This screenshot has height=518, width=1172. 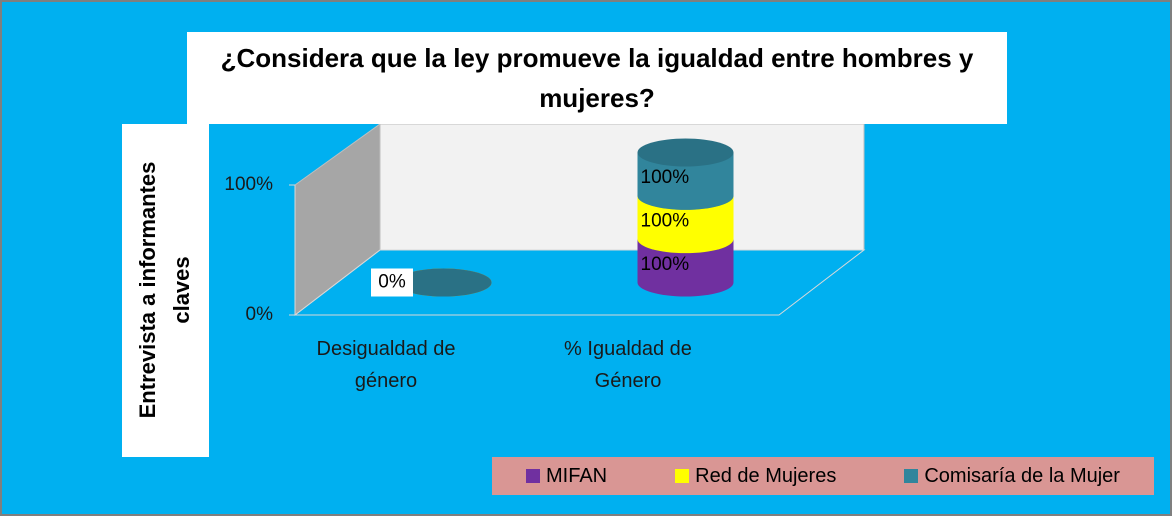 I want to click on legend-item: Red de Mujeres, so click(x=755, y=476).